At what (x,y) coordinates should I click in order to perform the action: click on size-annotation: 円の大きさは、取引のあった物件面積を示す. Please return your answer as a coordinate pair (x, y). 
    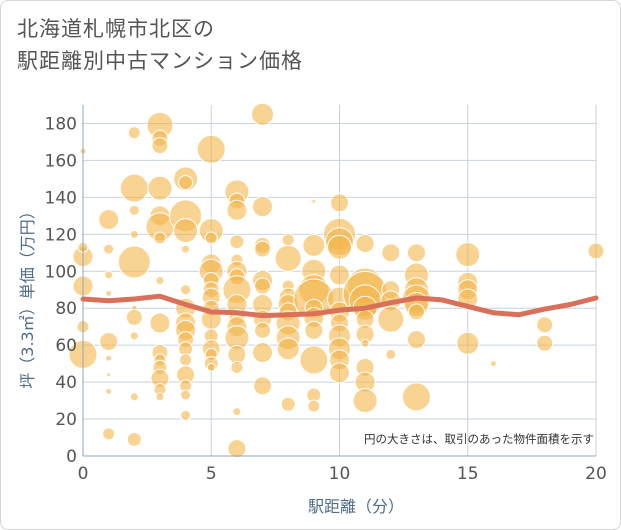
    Looking at the image, I should click on (479, 439).